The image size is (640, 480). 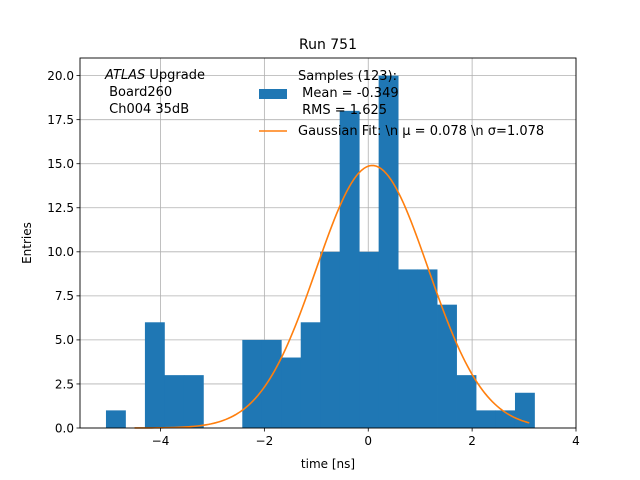 I want to click on atlas-annotation: ATLAS Upgrade Board260 Ch004 35dB, so click(x=154, y=92).